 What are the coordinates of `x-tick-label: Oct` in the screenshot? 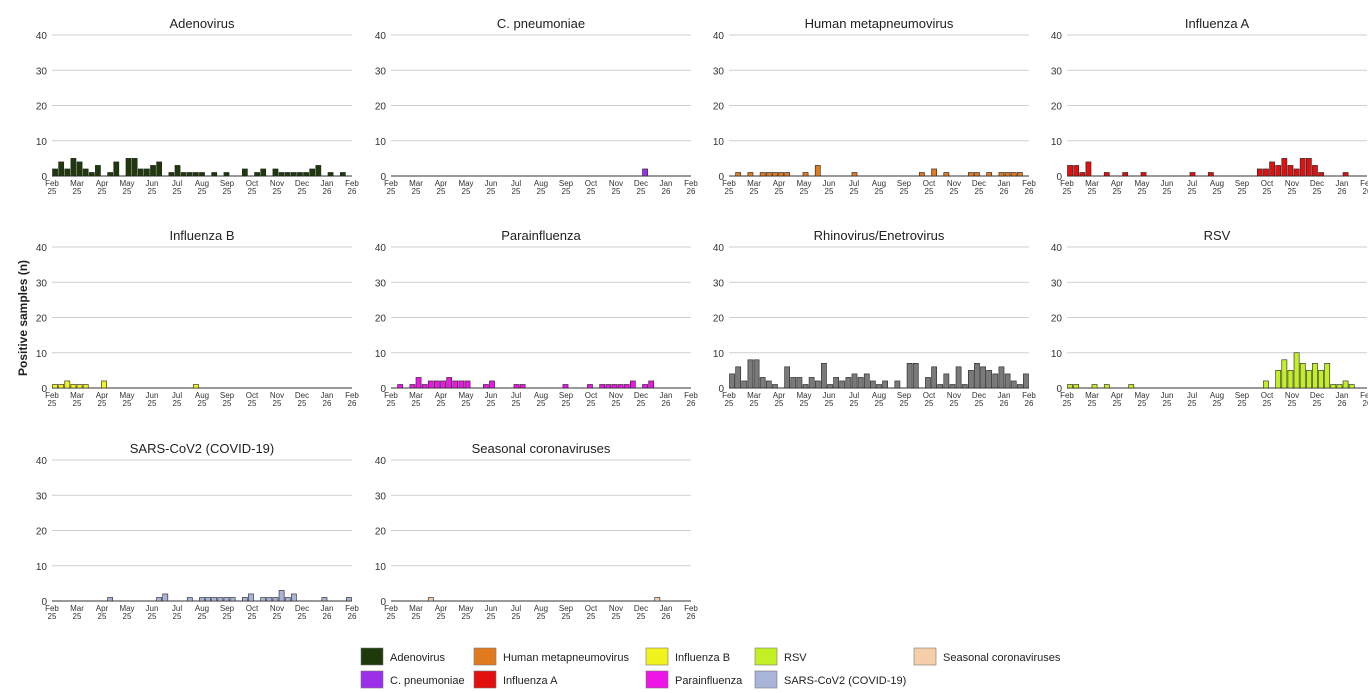 It's located at (1267, 183).